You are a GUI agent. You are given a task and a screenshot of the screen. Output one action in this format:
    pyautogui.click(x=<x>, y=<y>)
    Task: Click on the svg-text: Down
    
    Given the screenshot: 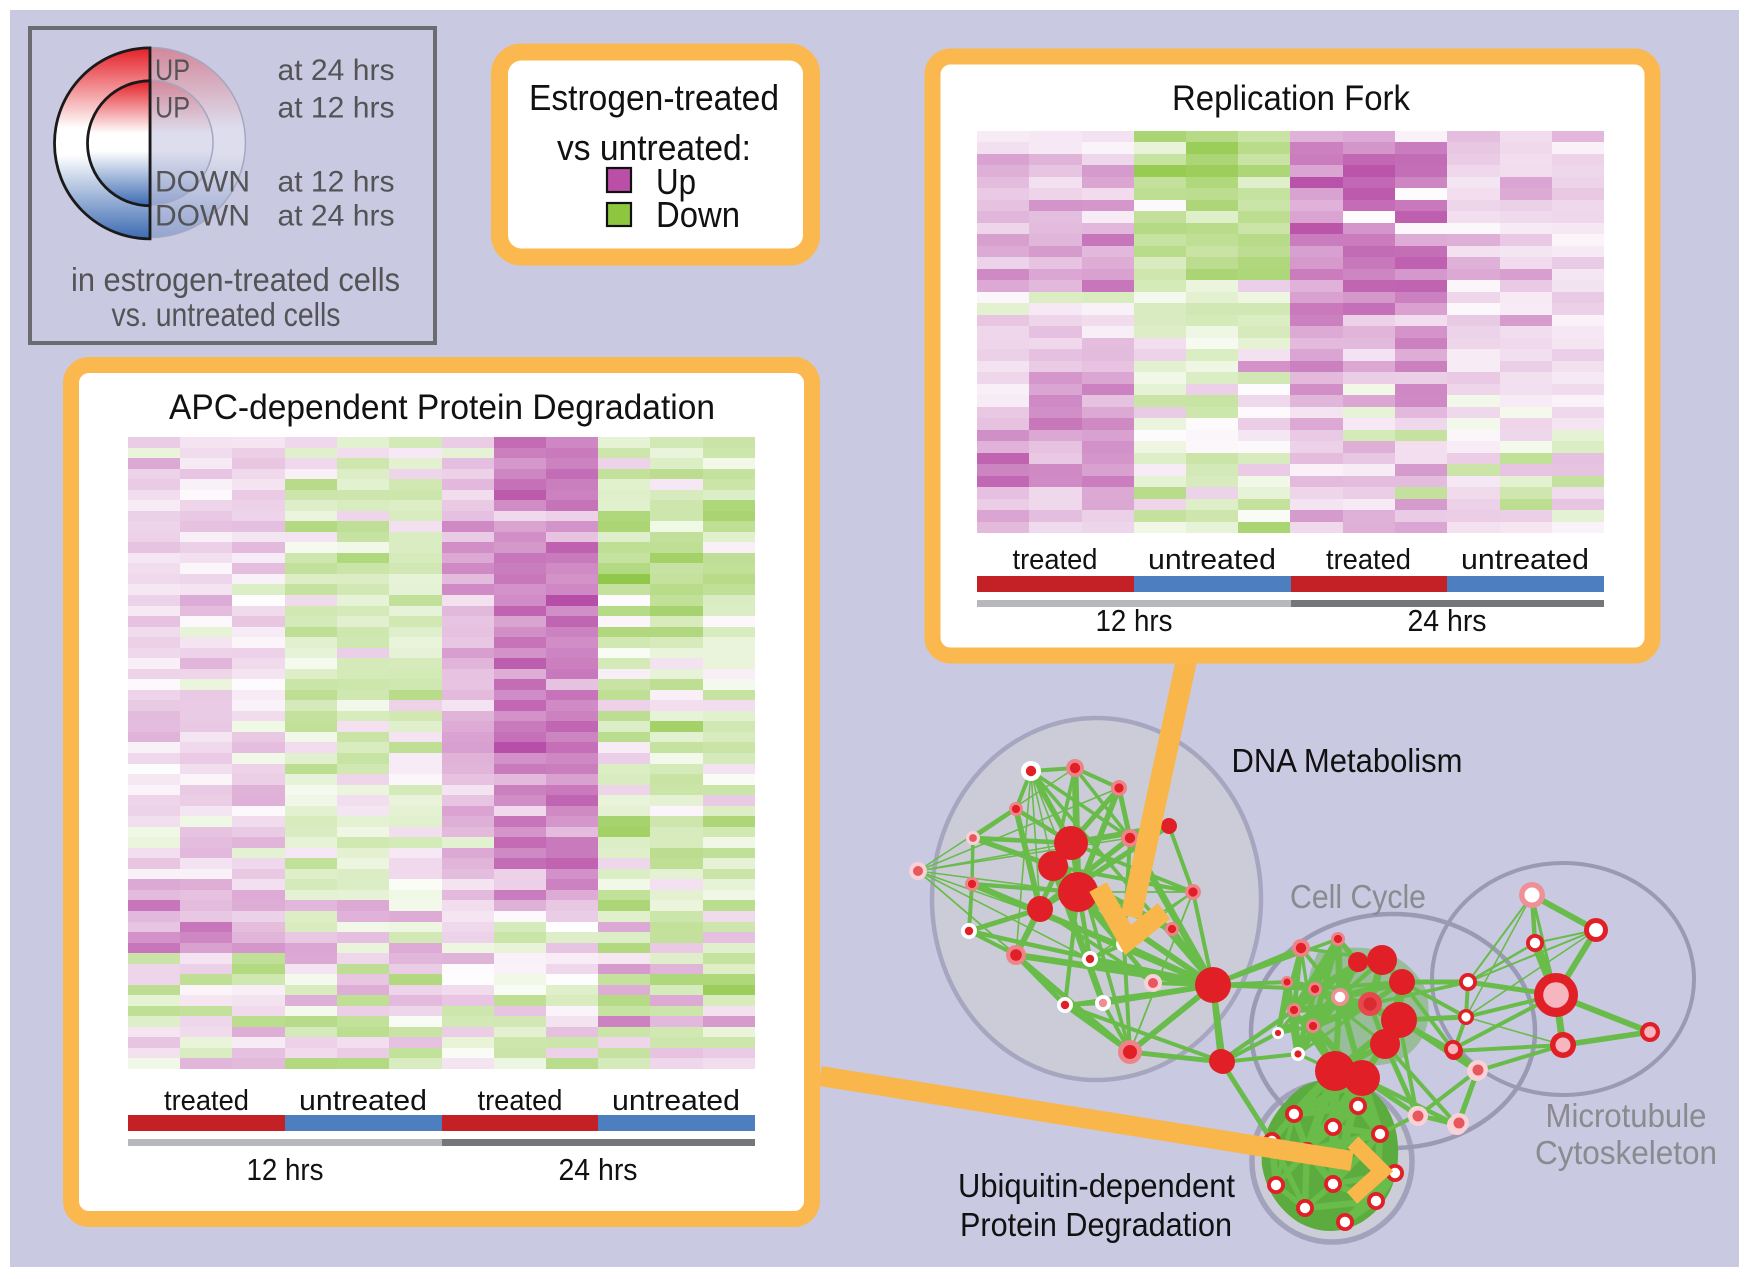 What is the action you would take?
    pyautogui.click(x=698, y=214)
    